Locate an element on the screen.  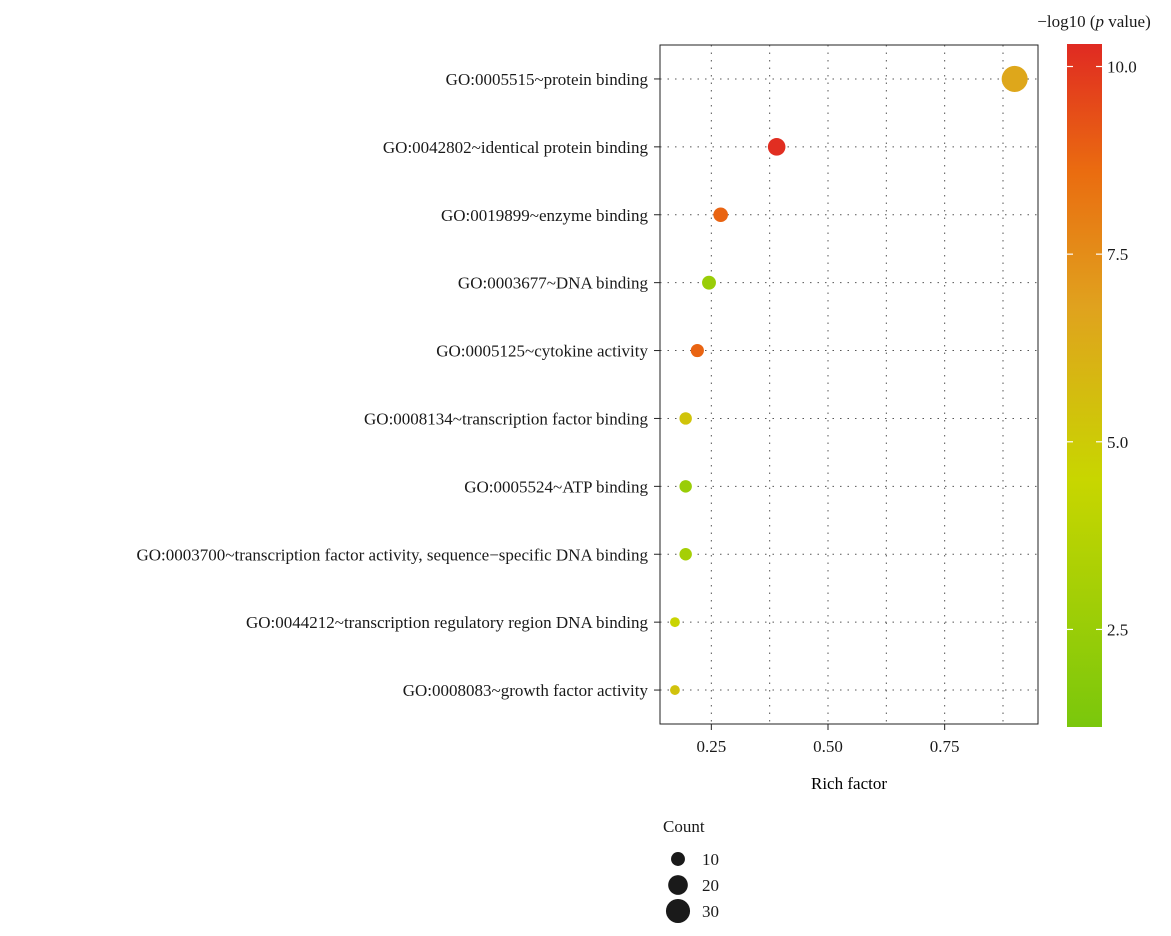
colorbar-tick-label: 10.0 is located at coordinates (1122, 67).